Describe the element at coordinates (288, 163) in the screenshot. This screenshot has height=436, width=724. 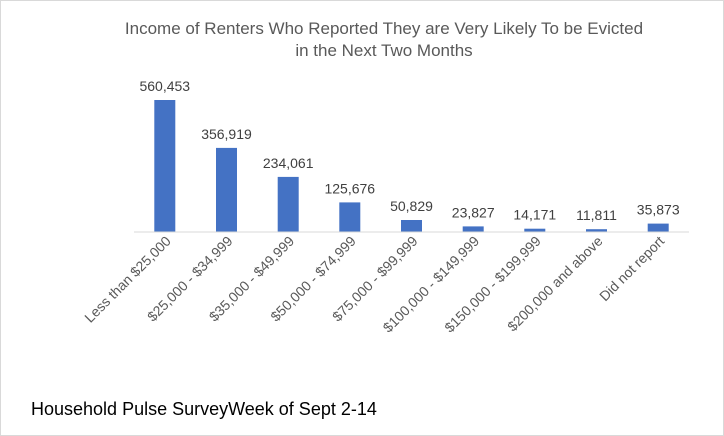
I see `data-label-2: 234,061` at that location.